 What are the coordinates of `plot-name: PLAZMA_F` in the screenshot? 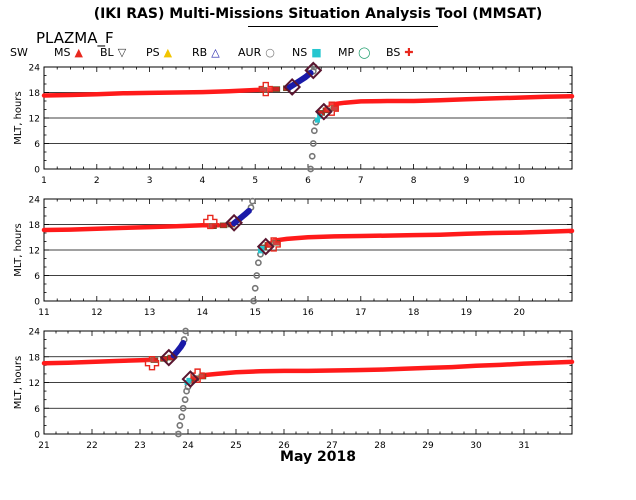 It's located at (75, 38).